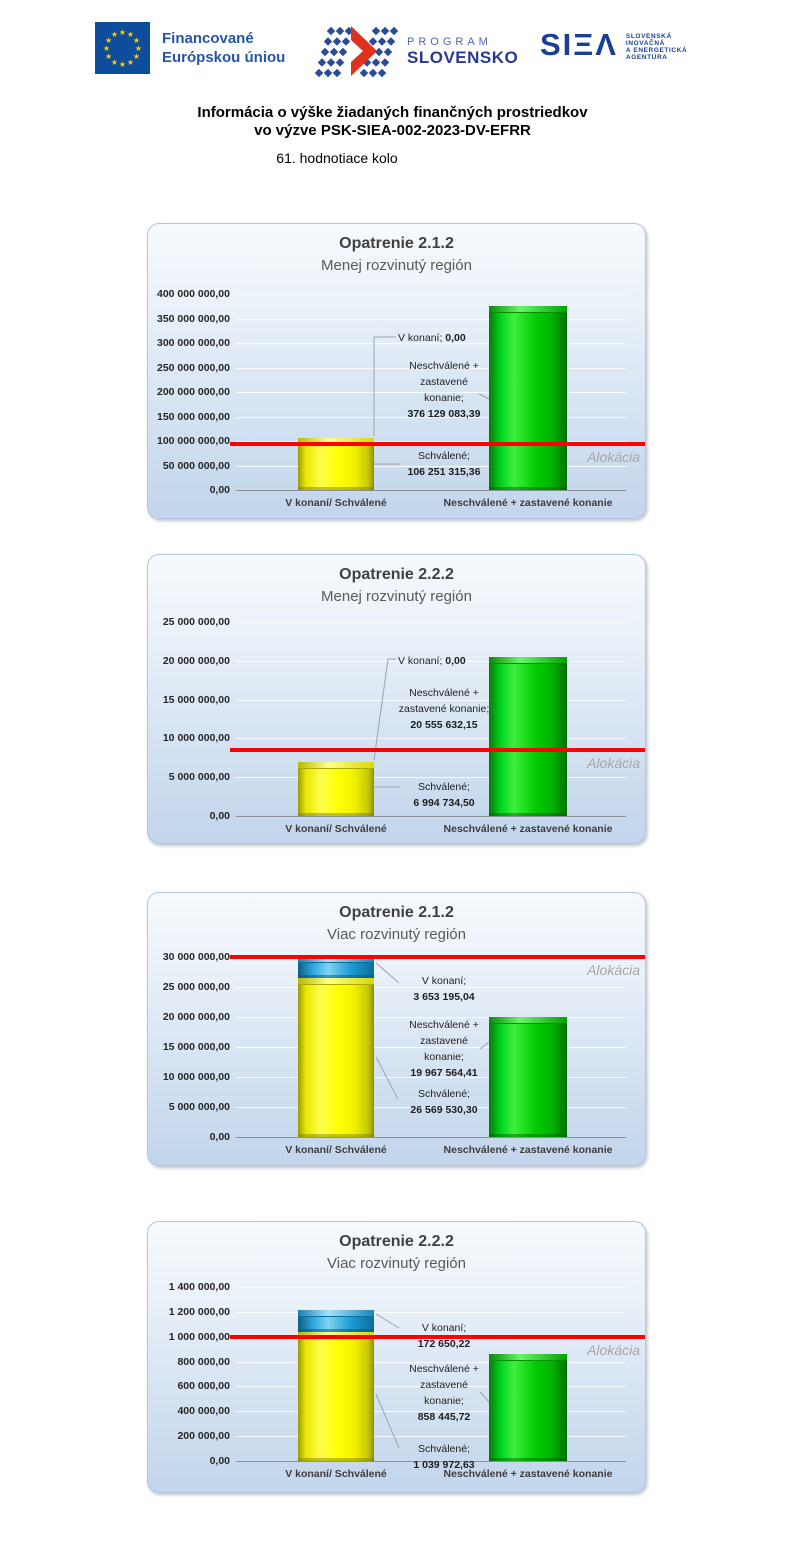 This screenshot has height=1555, width=785. Describe the element at coordinates (199, 1311) in the screenshot. I see `y-axis-tick-label: 1 200 000,00` at that location.